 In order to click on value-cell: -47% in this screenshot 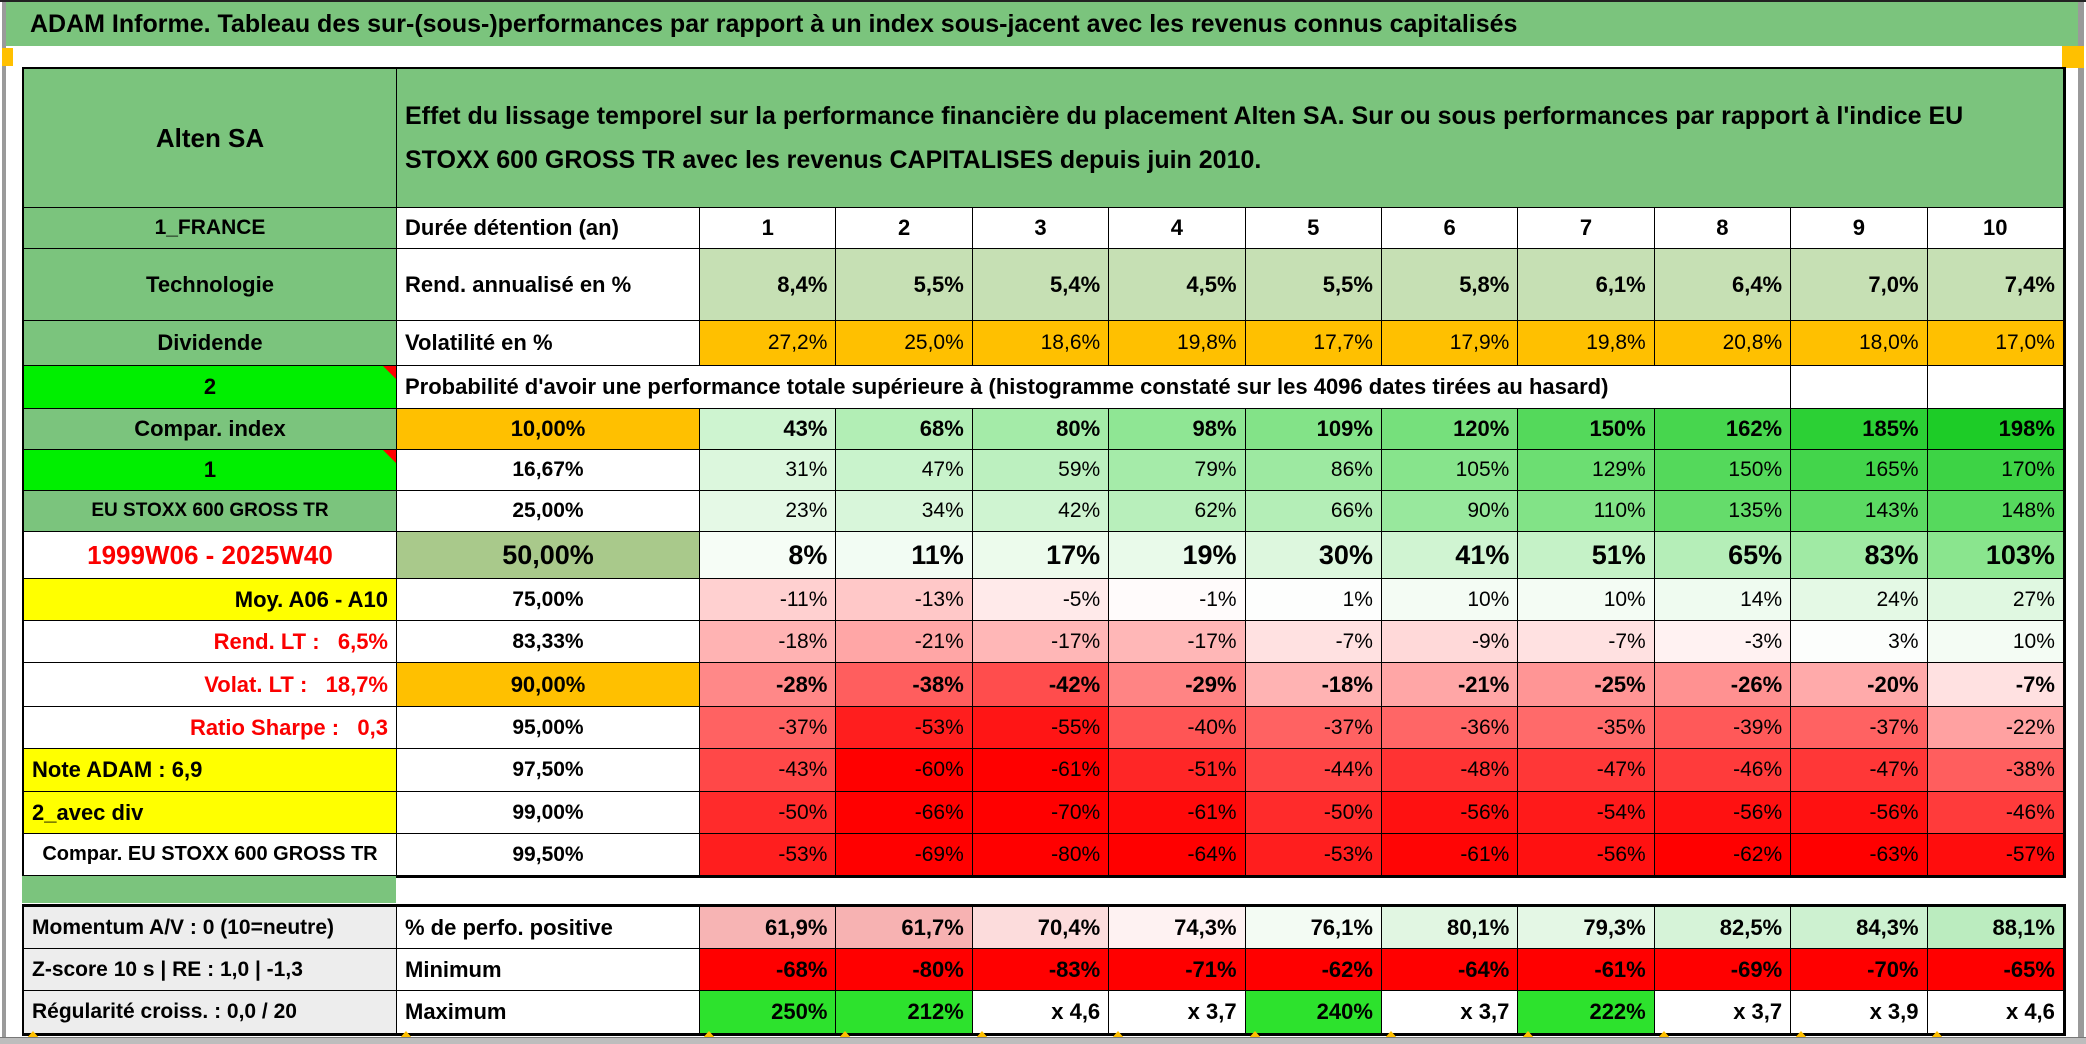, I will do `click(1859, 770)`.